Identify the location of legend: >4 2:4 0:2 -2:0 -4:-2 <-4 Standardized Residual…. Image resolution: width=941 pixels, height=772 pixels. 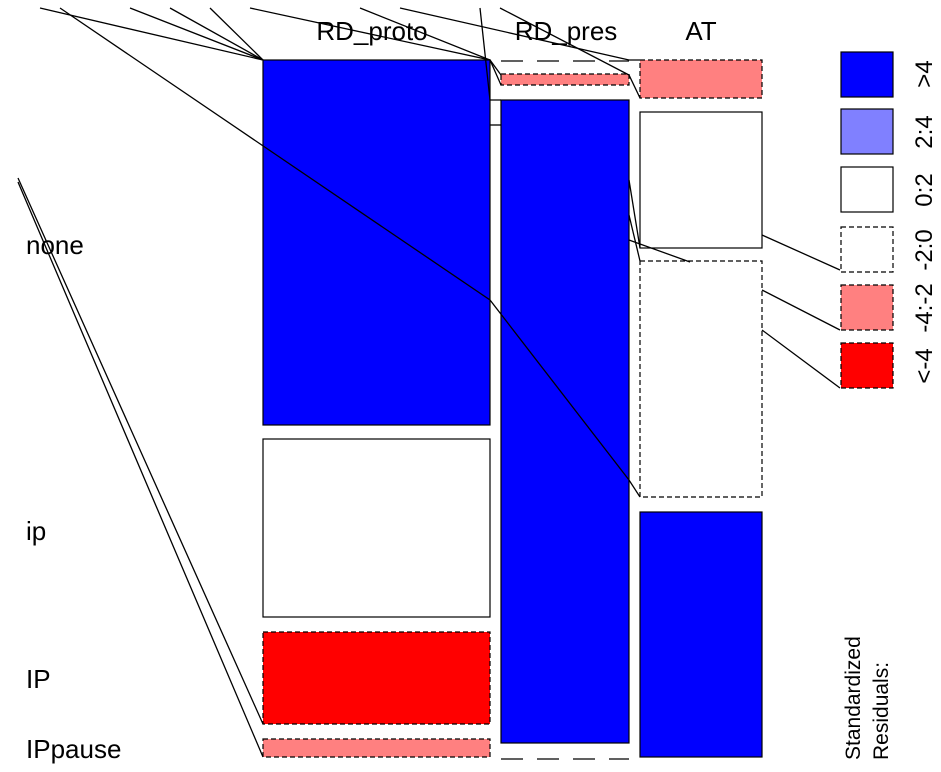
(889, 405).